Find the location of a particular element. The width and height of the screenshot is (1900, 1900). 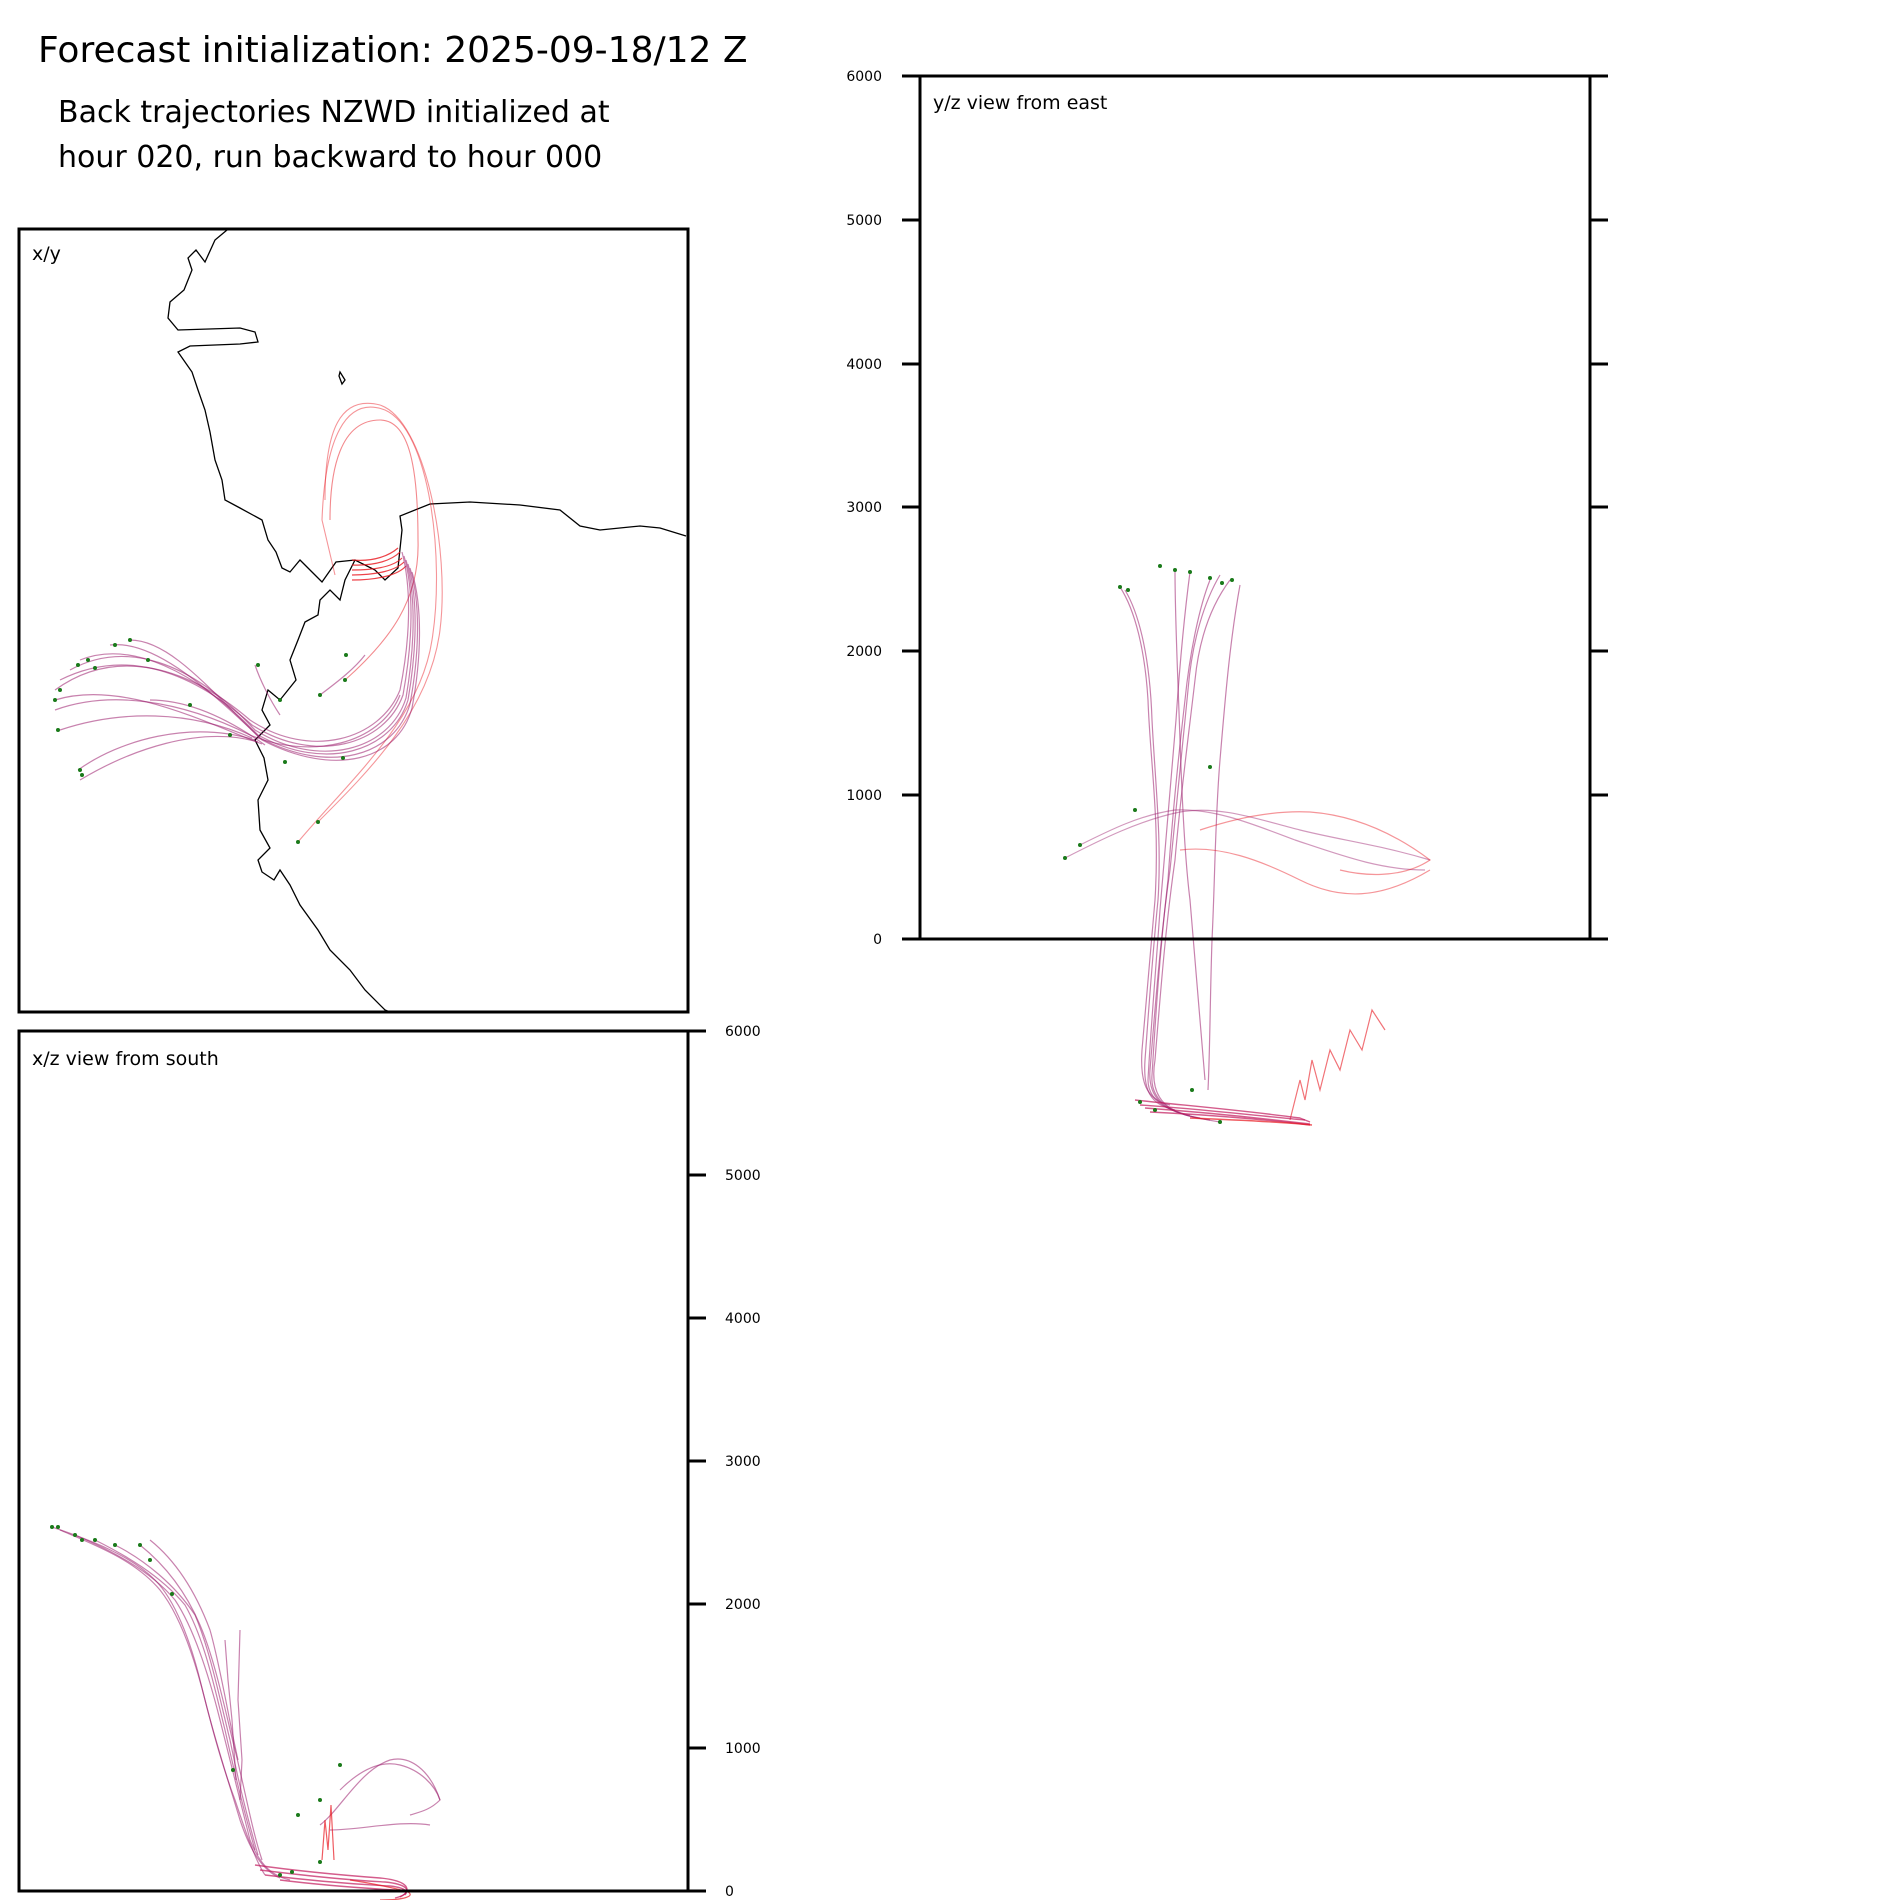

yz-panel-label: y/z view from east is located at coordinates (1020, 103).